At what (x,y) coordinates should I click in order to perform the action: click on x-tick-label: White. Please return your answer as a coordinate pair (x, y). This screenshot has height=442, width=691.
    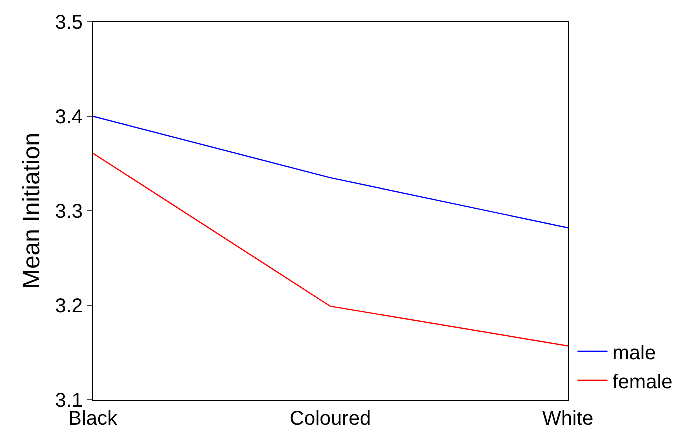
    Looking at the image, I should click on (568, 419).